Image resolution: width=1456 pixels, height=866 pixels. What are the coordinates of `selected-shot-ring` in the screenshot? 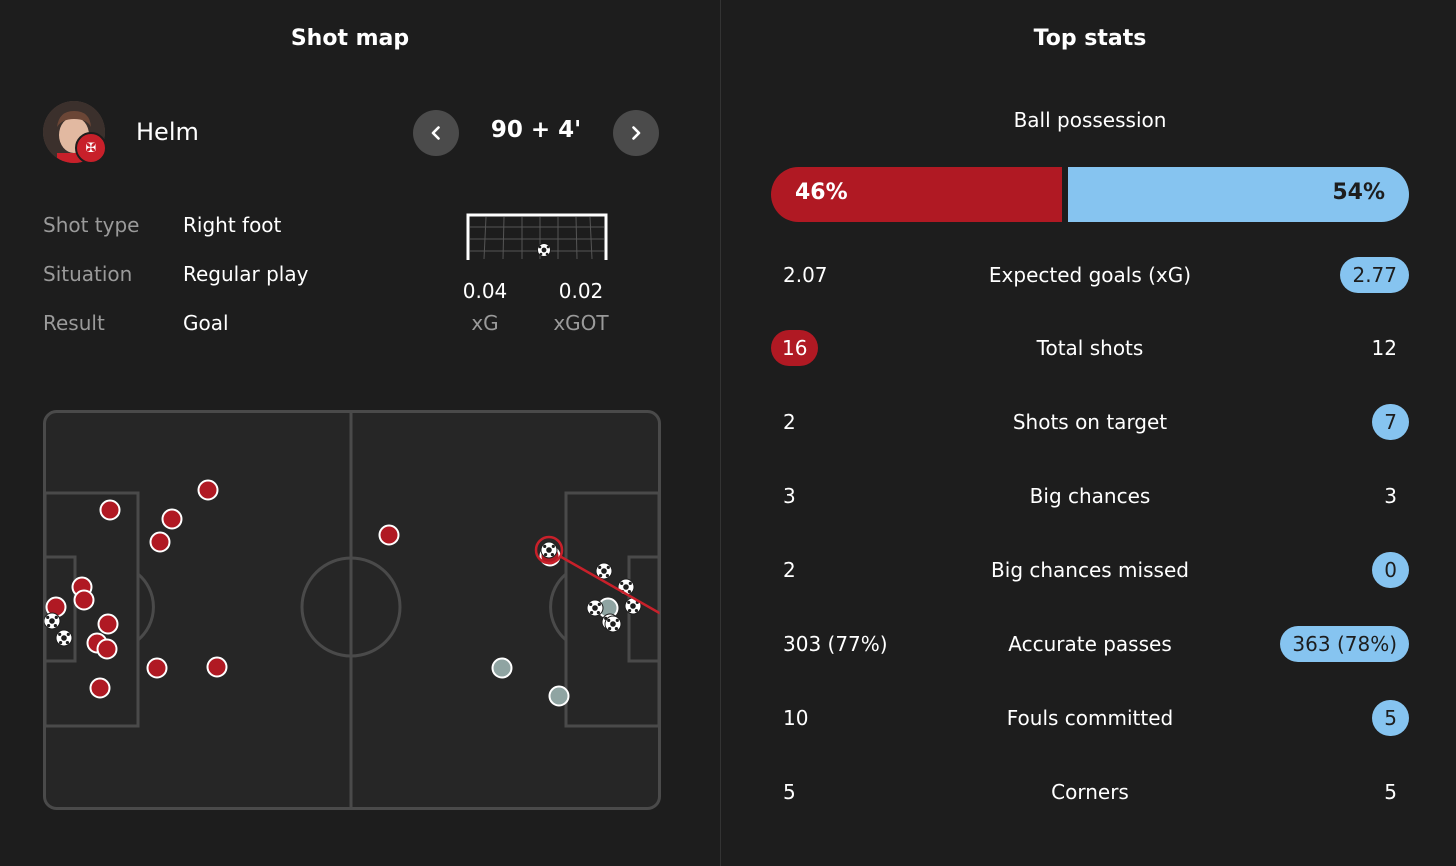 It's located at (549, 550).